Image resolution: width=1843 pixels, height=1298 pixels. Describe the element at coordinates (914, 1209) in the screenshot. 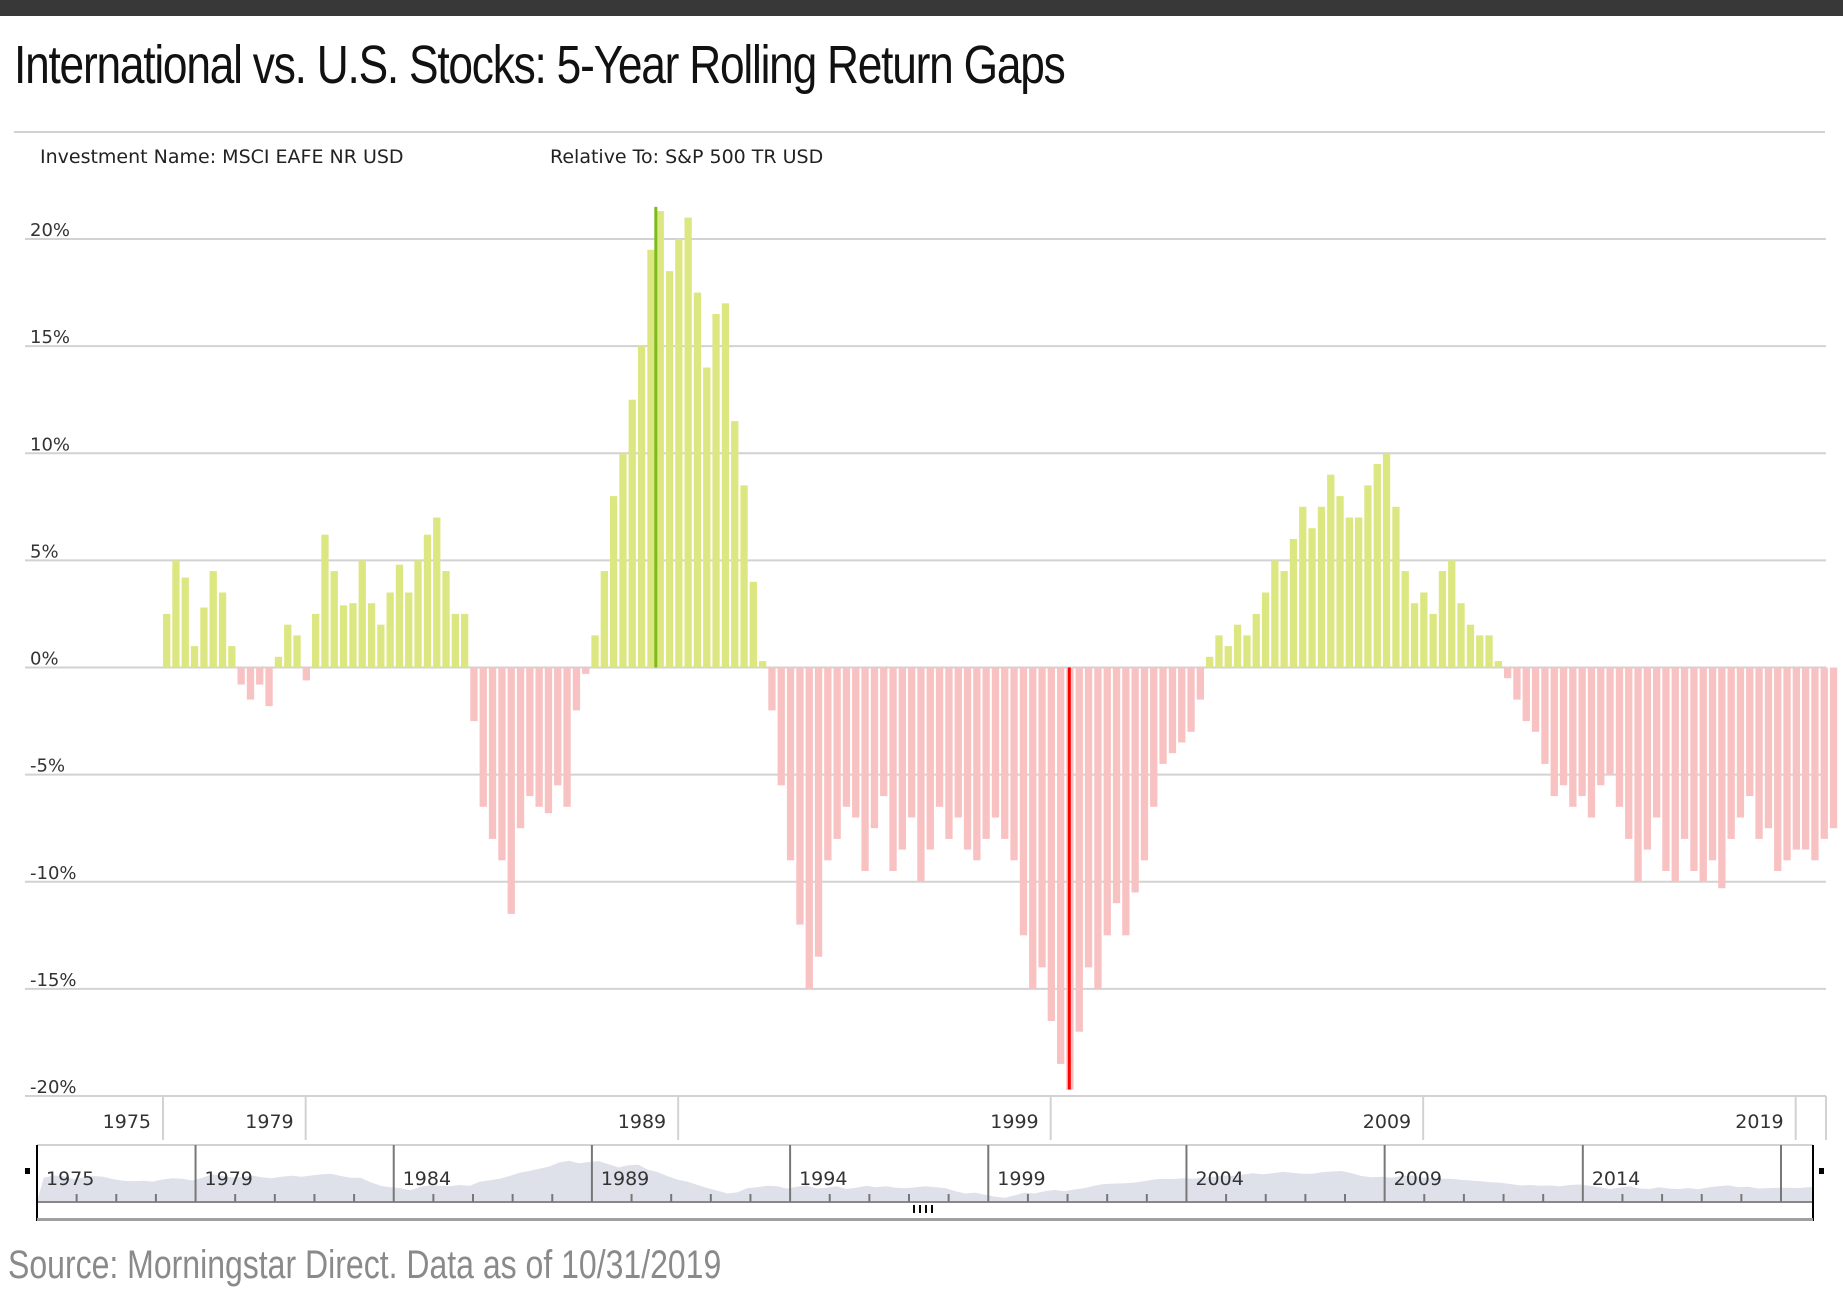

I see `scrollbar-grip-icon` at that location.